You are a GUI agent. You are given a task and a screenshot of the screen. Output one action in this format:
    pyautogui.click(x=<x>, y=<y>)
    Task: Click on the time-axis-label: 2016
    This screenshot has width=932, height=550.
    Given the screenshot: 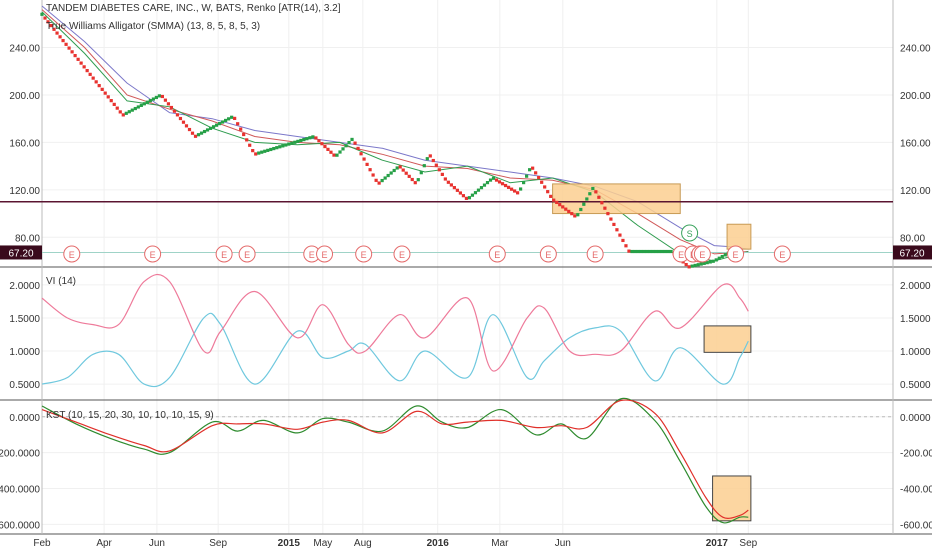 What is the action you would take?
    pyautogui.click(x=438, y=543)
    